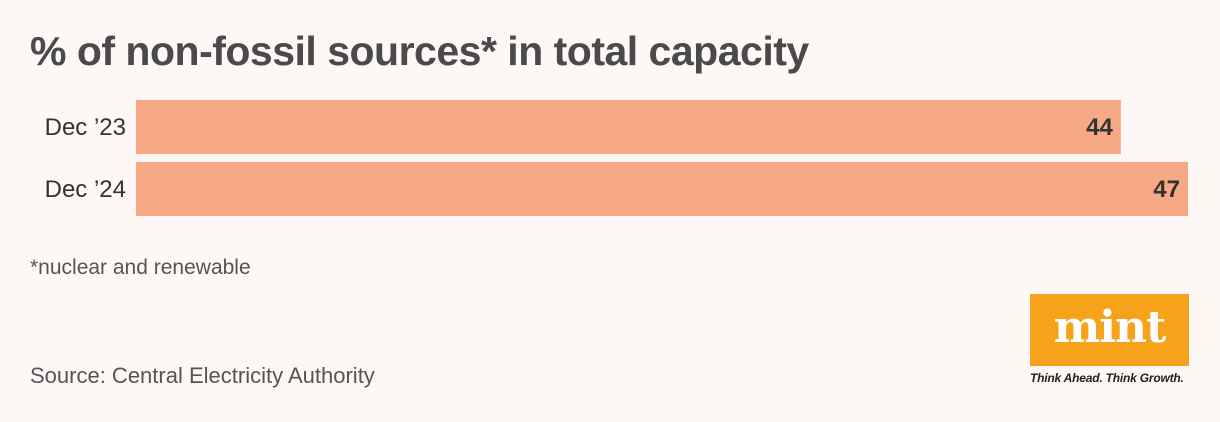  I want to click on mint-logo: mint, so click(1109, 330).